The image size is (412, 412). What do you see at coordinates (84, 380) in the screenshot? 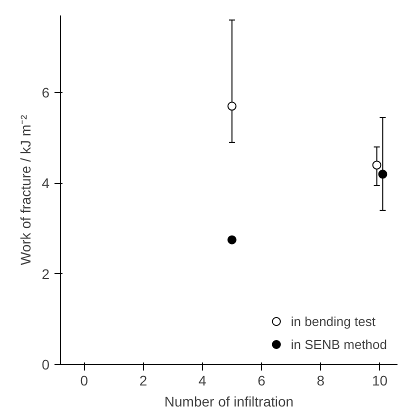
I see `x-tick-label: 0` at bounding box center [84, 380].